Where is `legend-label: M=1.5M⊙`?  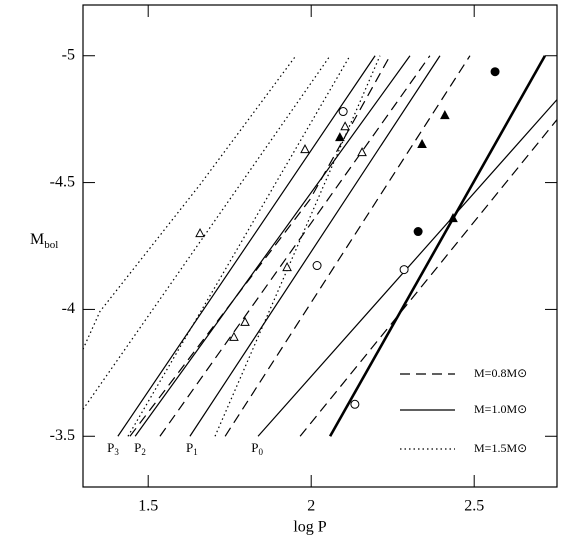 legend-label: M=1.5M⊙ is located at coordinates (500, 448).